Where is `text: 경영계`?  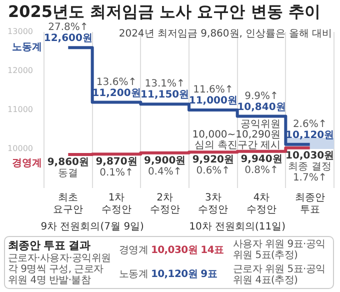
text: 경영계 is located at coordinates (27, 164).